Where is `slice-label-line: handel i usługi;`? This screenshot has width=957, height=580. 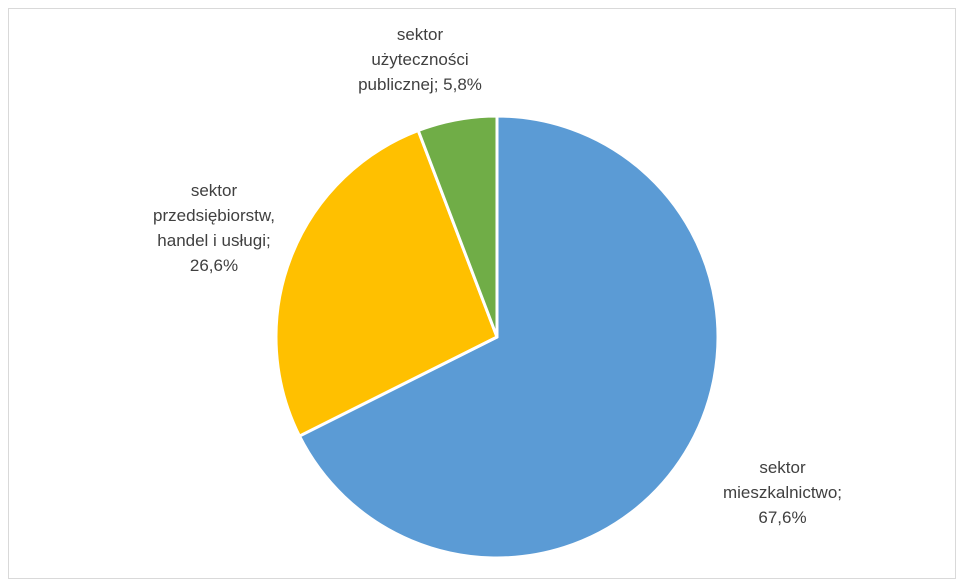 slice-label-line: handel i usługi; is located at coordinates (214, 240).